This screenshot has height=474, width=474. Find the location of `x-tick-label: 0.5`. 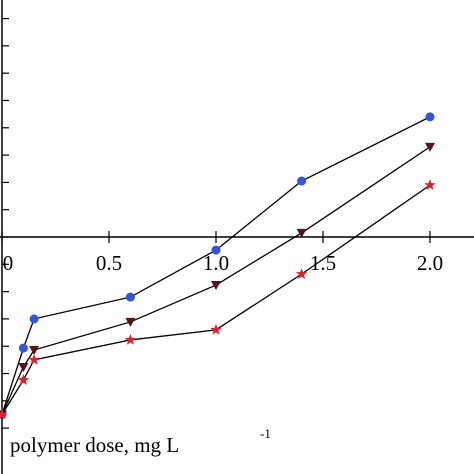

x-tick-label: 0.5 is located at coordinates (109, 263).